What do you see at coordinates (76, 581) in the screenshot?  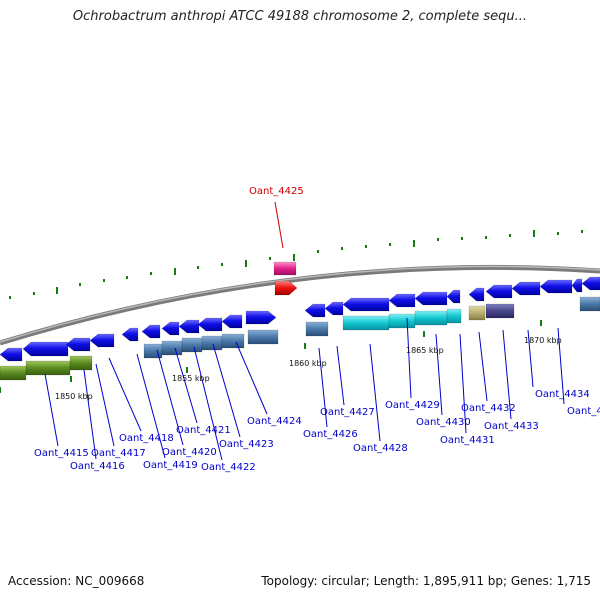 I see `accession-text: Accession: NC_009668` at bounding box center [76, 581].